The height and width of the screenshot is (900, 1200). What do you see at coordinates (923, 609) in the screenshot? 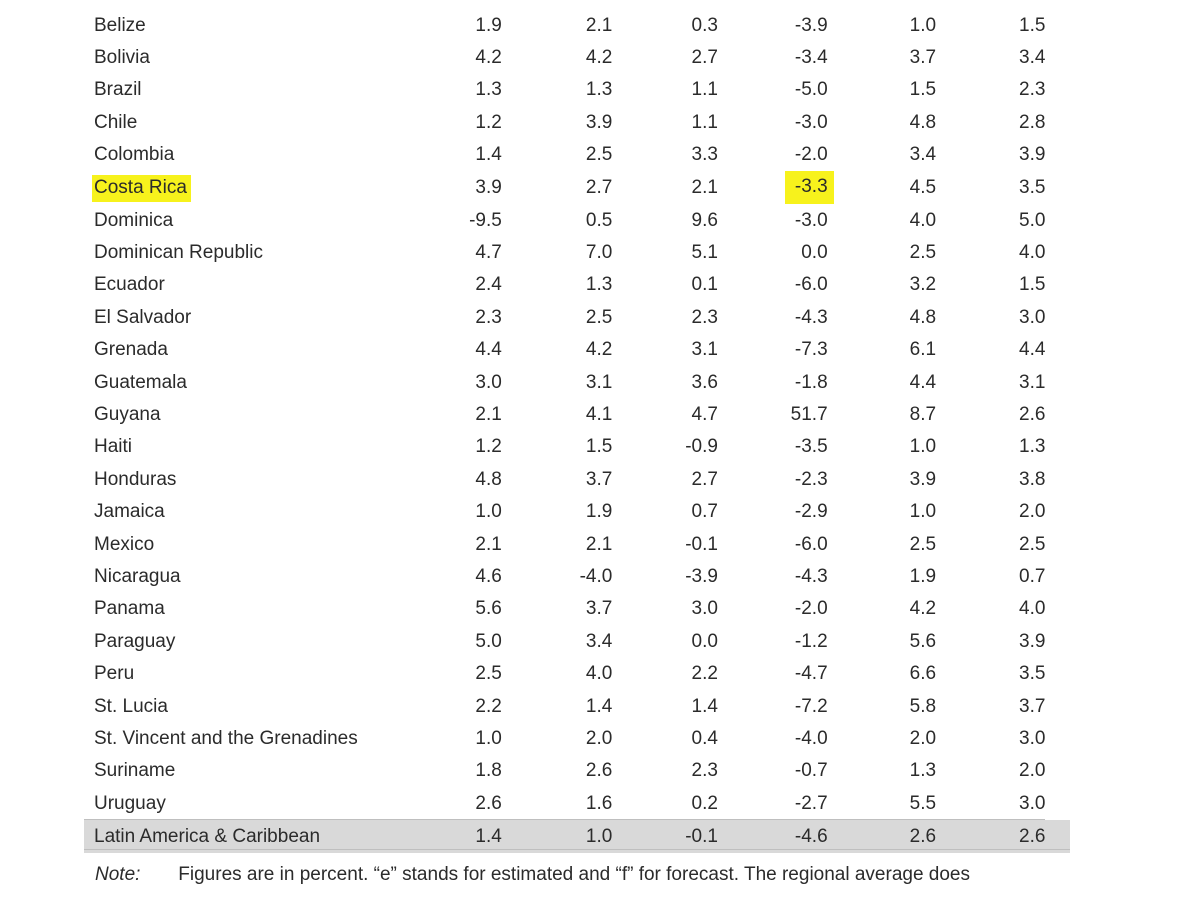
I see `value-text: 4.2` at bounding box center [923, 609].